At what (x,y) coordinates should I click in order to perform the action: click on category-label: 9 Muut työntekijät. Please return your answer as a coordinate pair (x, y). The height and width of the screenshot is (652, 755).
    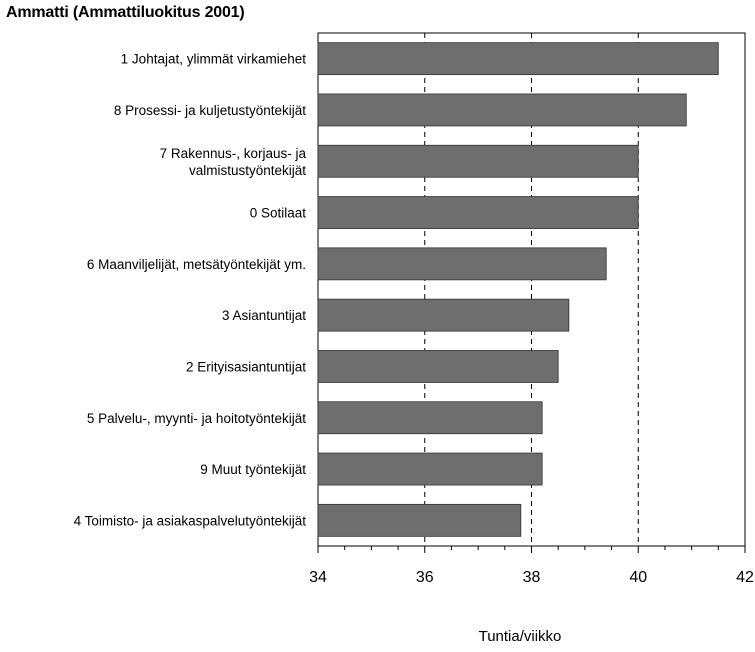
    Looking at the image, I should click on (253, 469).